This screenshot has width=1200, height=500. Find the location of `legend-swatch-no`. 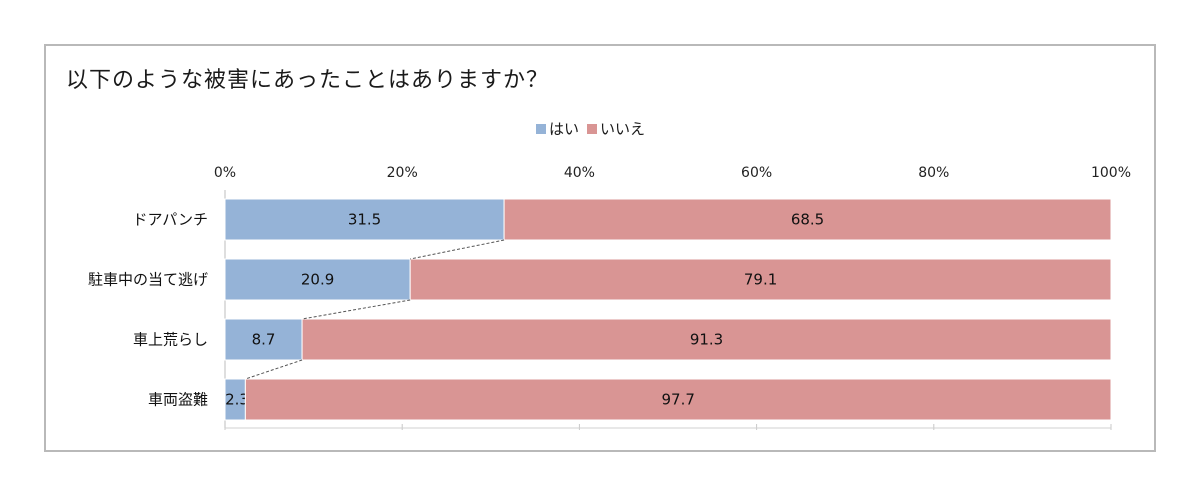

legend-swatch-no is located at coordinates (592, 128).